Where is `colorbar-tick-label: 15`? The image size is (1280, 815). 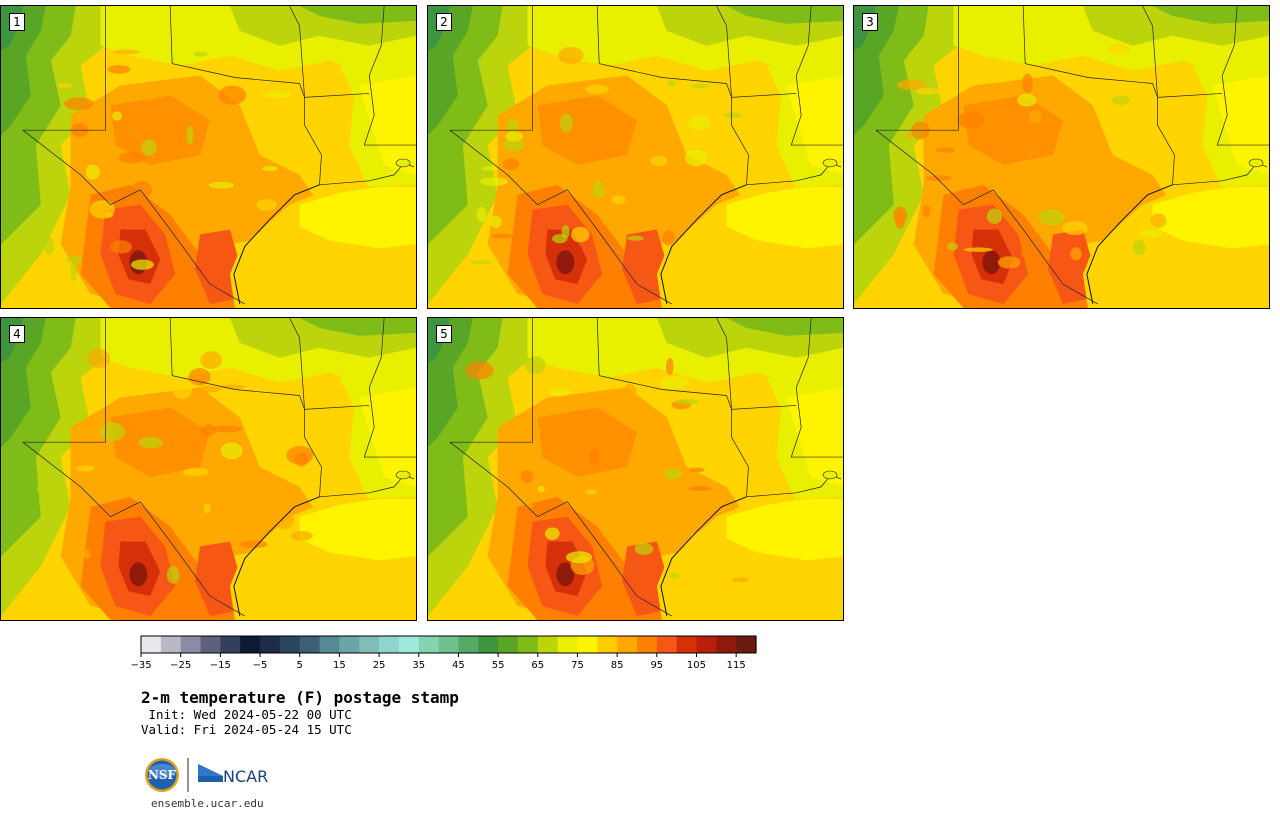 colorbar-tick-label: 15 is located at coordinates (339, 665).